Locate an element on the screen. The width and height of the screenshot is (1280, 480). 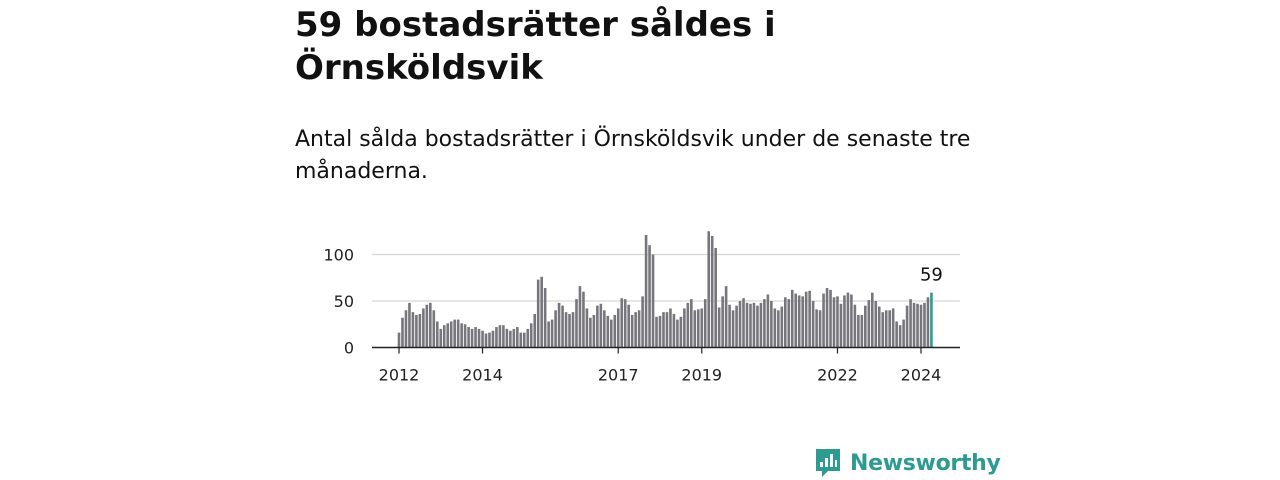
y-tick-label: 0 is located at coordinates (349, 348).